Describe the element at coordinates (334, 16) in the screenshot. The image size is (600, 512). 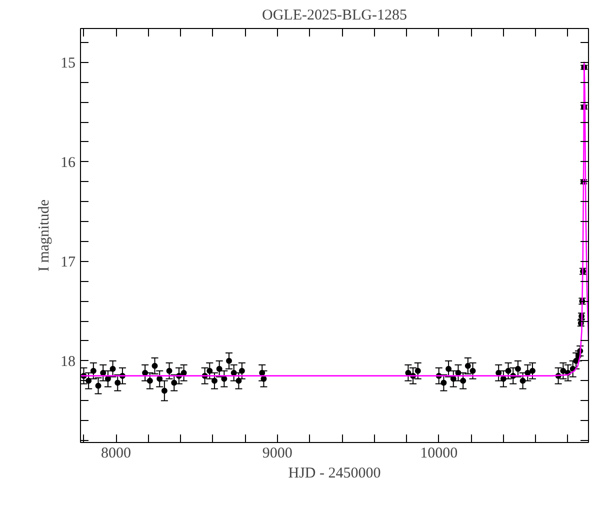
I see `chart-title: OGLE-2025-BLG-1285` at that location.